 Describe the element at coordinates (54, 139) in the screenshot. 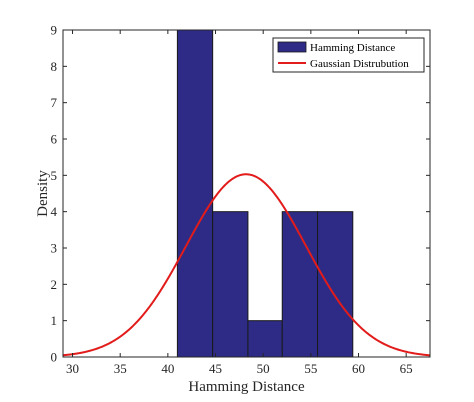

I see `y-tick-label: 6` at that location.